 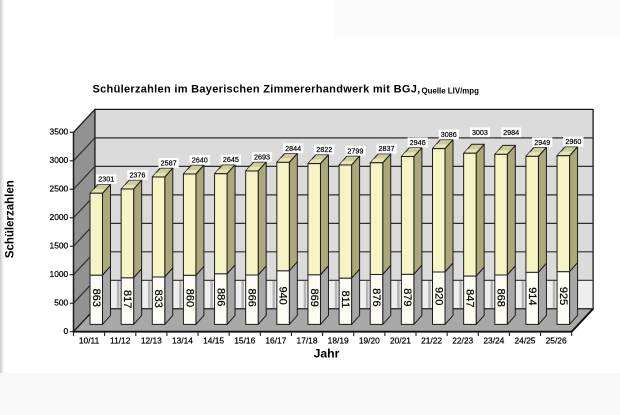 I want to click on svg-text: 18/19, so click(x=338, y=341).